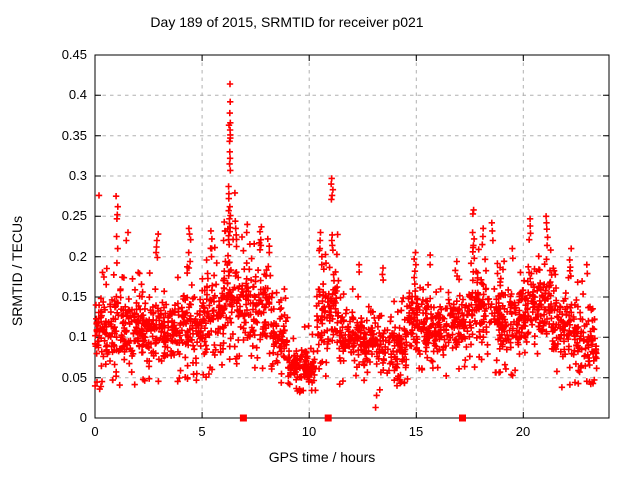  I want to click on y-tick-label-035: 0.35, so click(74, 135).